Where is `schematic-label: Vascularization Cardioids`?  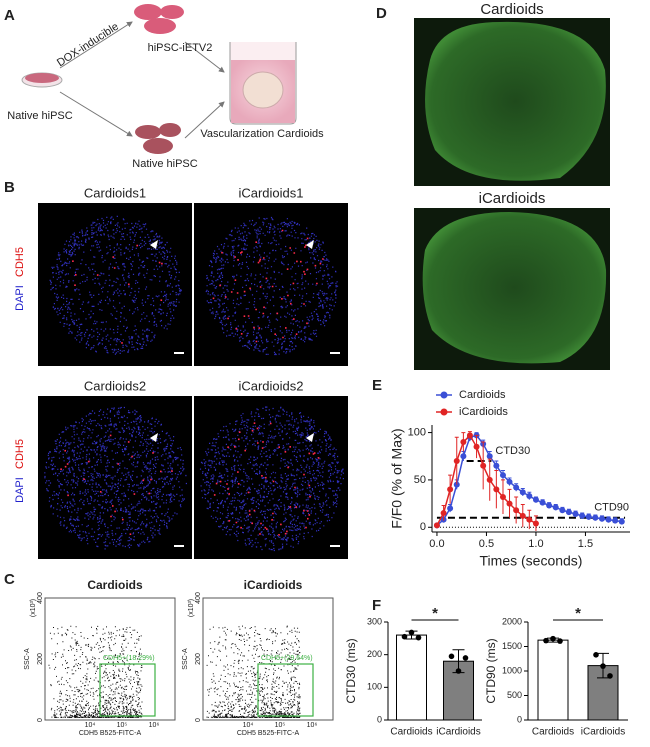 schematic-label: Vascularization Cardioids is located at coordinates (262, 134).